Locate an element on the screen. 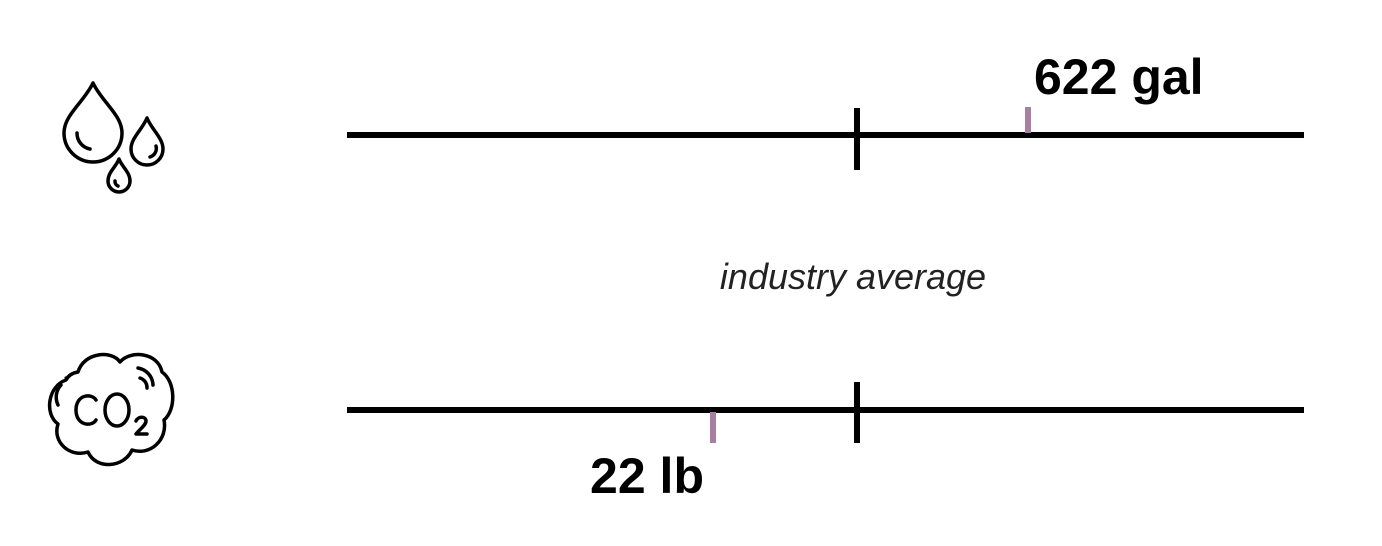  value-label-water: 622 gal is located at coordinates (1119, 77).